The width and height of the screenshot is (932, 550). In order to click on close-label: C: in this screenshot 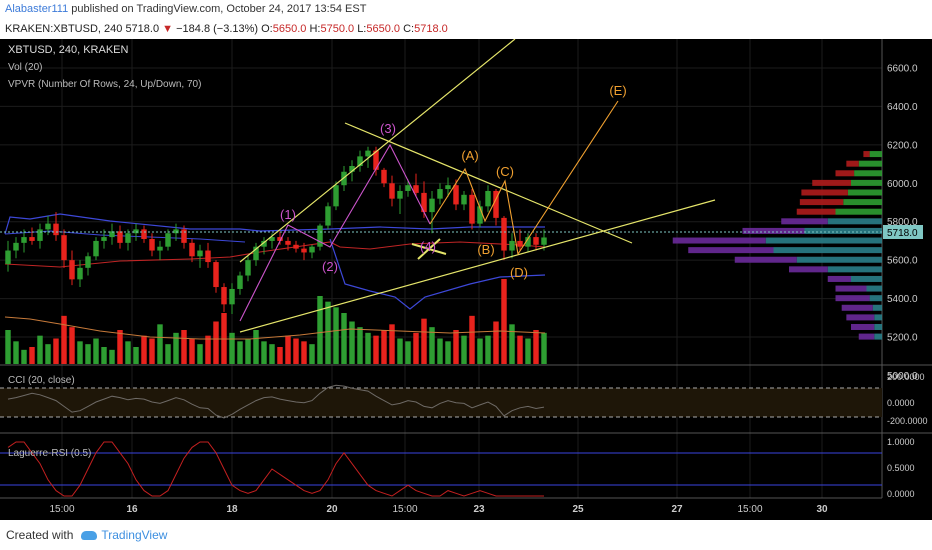, I will do `click(409, 29)`.